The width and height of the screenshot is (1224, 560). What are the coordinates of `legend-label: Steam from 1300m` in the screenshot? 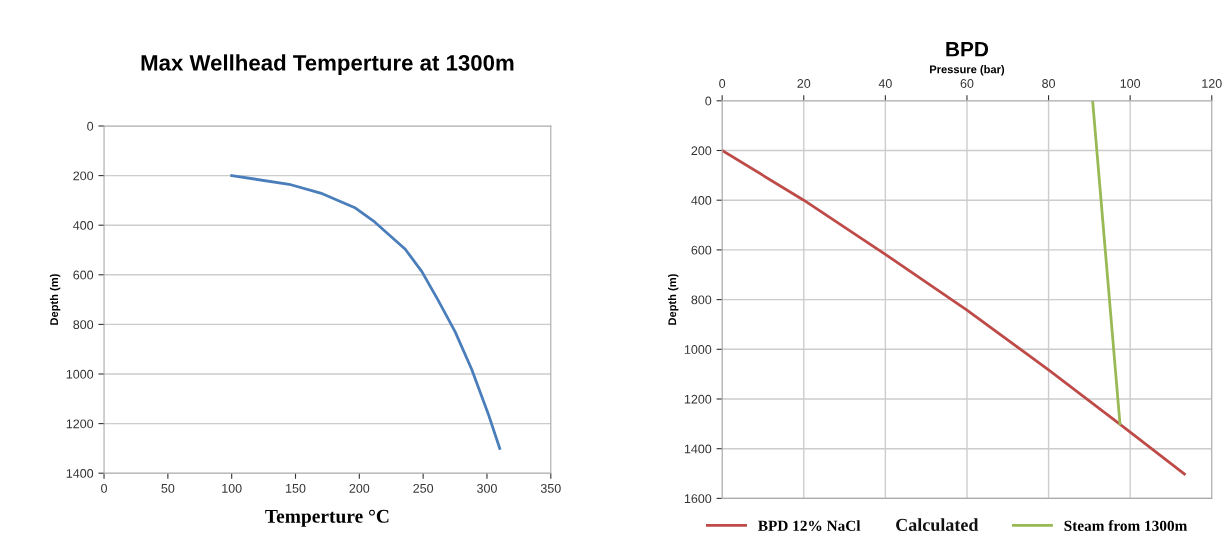 It's located at (1126, 525).